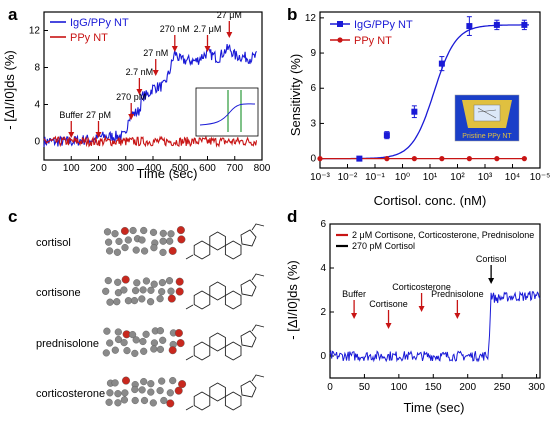 Image resolution: width=550 pixels, height=423 pixels. Describe the element at coordinates (175, 29) in the screenshot. I see `annotation-label: 270 nM` at that location.